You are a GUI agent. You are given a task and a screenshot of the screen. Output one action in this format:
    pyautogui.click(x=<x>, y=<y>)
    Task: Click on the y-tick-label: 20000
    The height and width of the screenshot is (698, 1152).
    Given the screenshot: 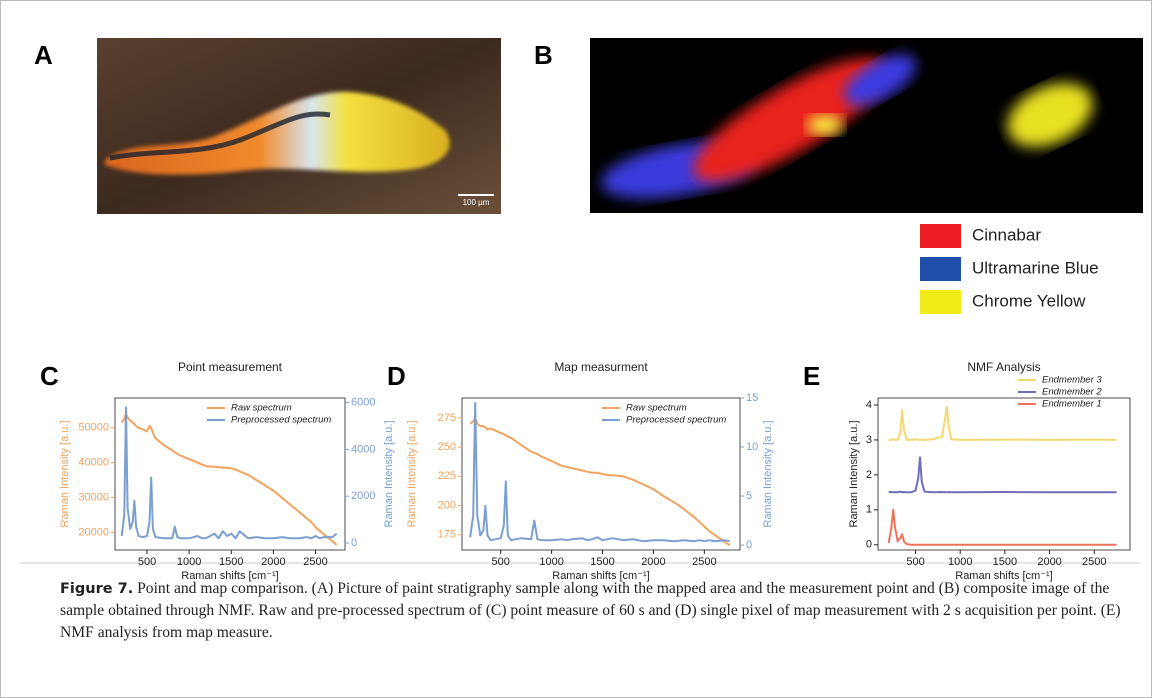 What is the action you would take?
    pyautogui.click(x=93, y=532)
    